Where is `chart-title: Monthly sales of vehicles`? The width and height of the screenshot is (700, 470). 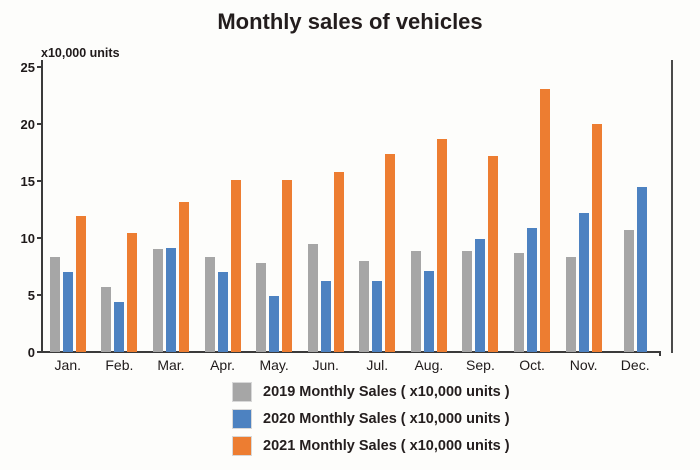 chart-title: Monthly sales of vehicles is located at coordinates (350, 21).